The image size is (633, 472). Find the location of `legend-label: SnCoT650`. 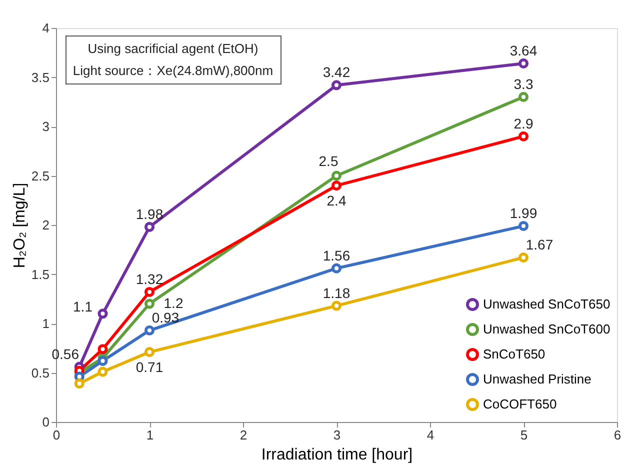

legend-label: SnCoT650 is located at coordinates (514, 354).